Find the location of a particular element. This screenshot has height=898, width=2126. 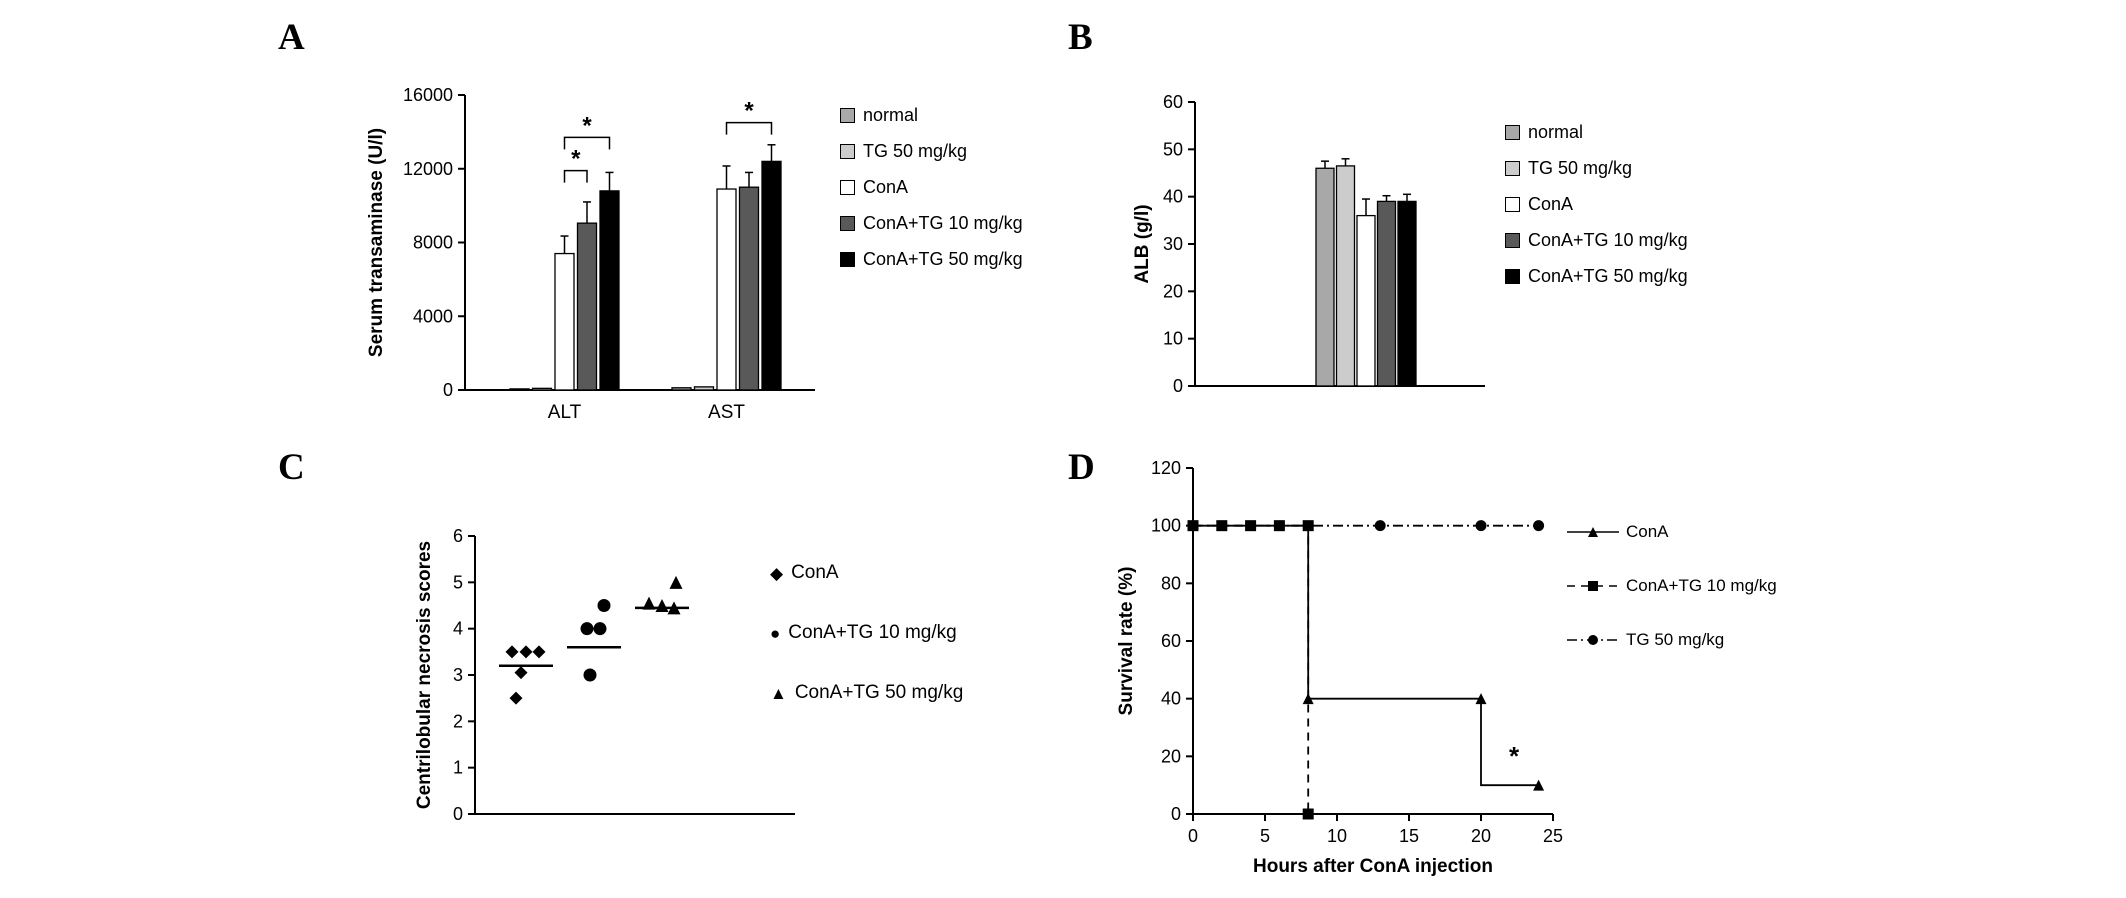

panel-b-bar-chart: 0 10 20 30 40 50 60 ALB (g/l) is located at coordinates (1308, 244).